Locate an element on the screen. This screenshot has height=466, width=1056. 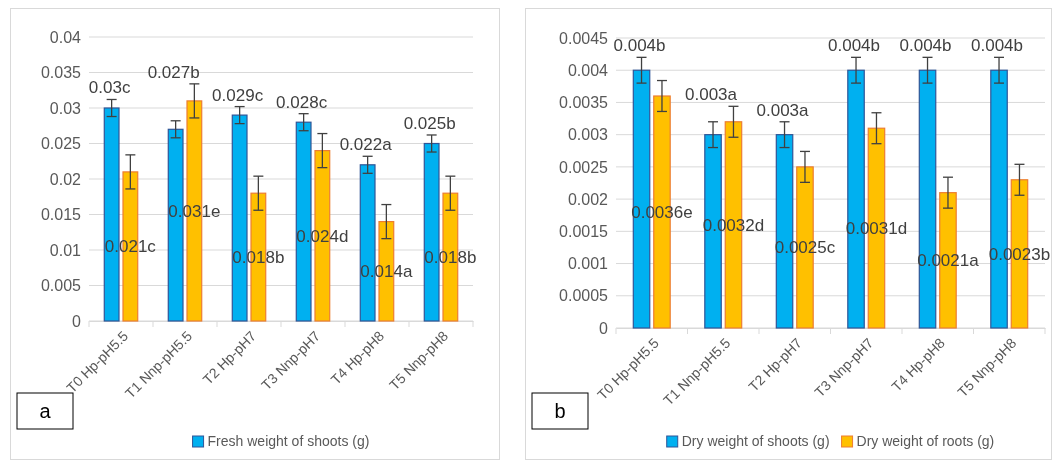
panel-label-box: a is located at coordinates (45, 411).